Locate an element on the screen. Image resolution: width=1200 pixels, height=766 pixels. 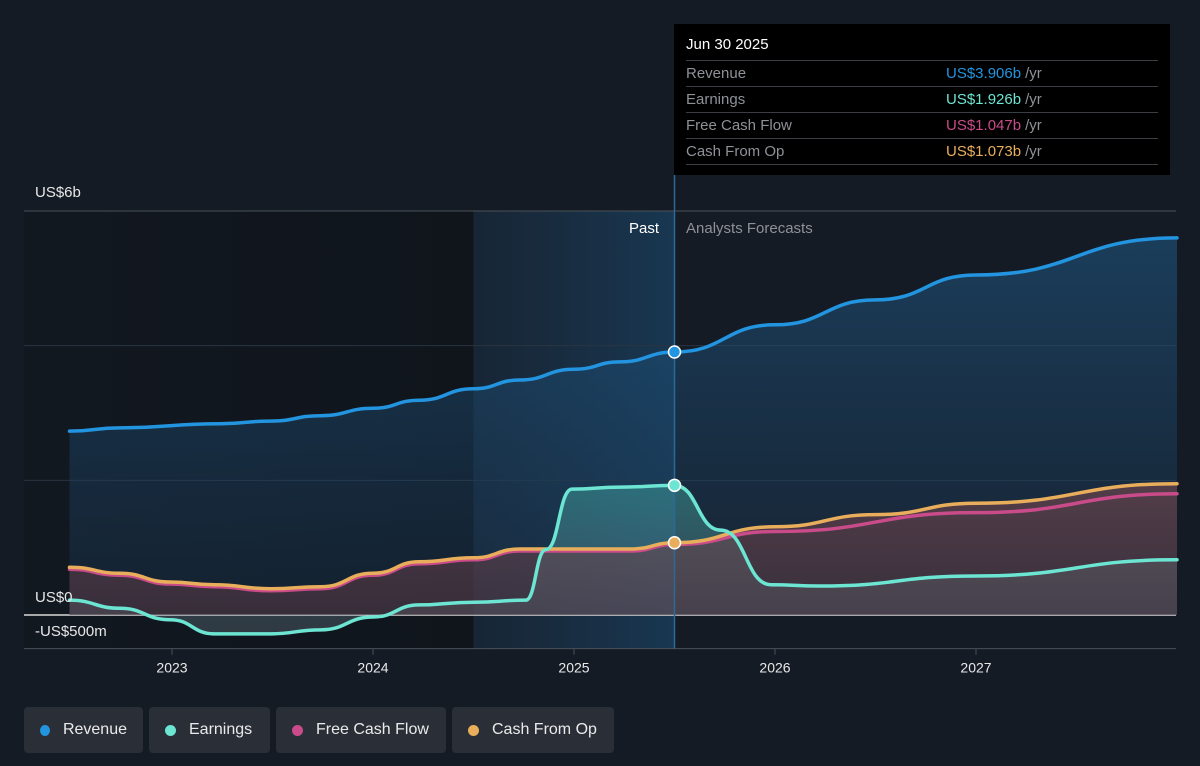
legend-label: Revenue is located at coordinates (94, 729).